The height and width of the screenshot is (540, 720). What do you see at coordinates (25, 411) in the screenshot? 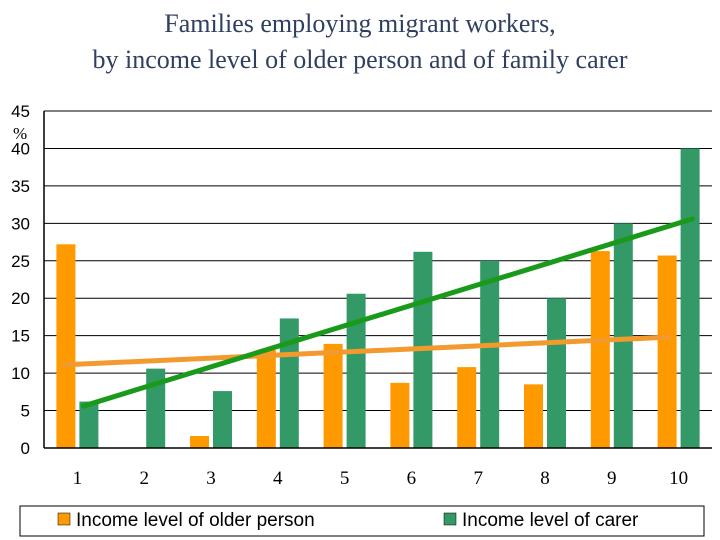
I see `y-tick-label: 5` at bounding box center [25, 411].